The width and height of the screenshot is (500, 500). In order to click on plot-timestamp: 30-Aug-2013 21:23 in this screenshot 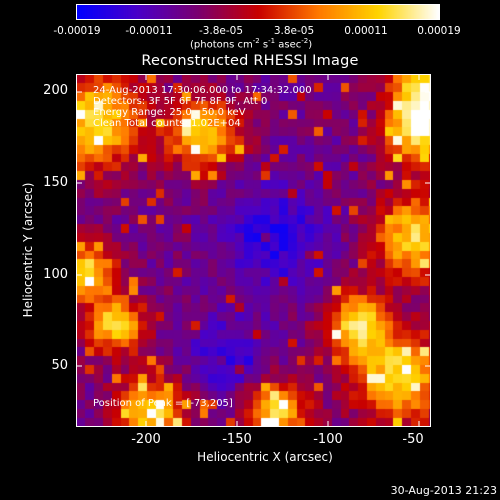, I will do `click(443, 490)`.